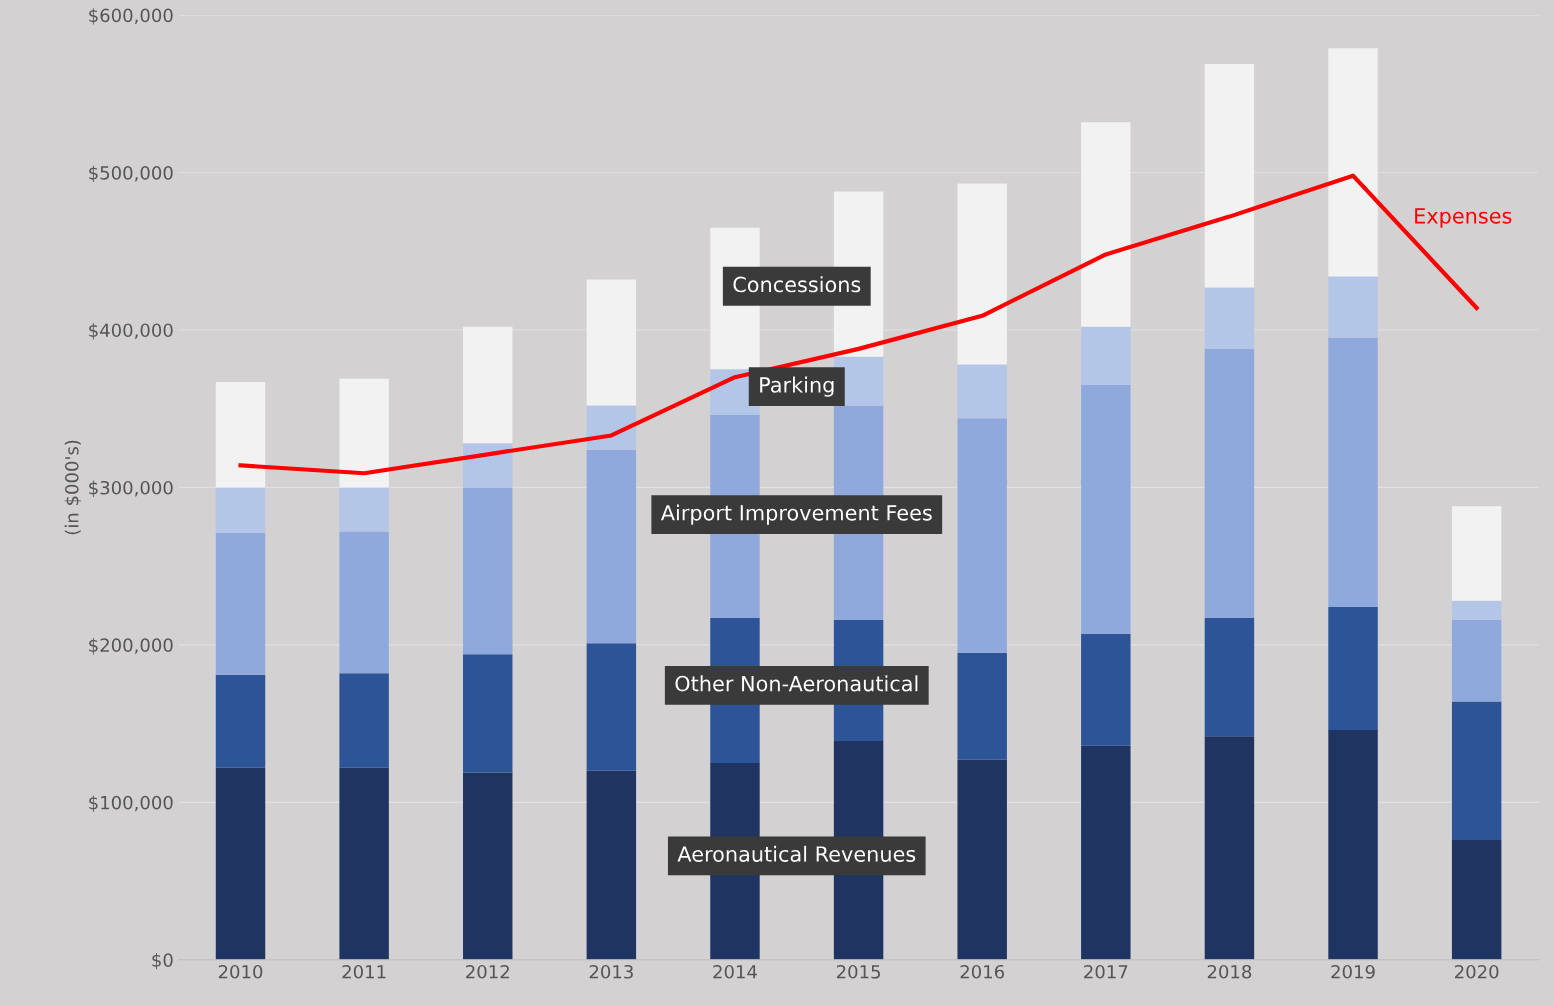 The height and width of the screenshot is (1005, 1554). What do you see at coordinates (364, 971) in the screenshot?
I see `x-tick-label: 2011` at bounding box center [364, 971].